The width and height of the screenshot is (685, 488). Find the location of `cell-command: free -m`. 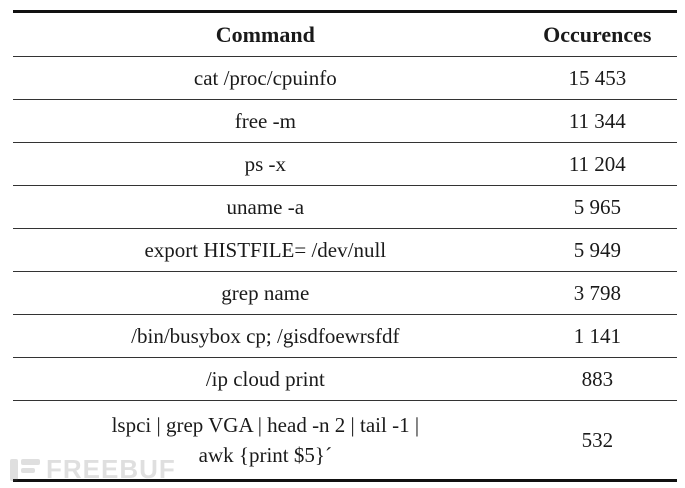

cell-command: free -m is located at coordinates (265, 121).